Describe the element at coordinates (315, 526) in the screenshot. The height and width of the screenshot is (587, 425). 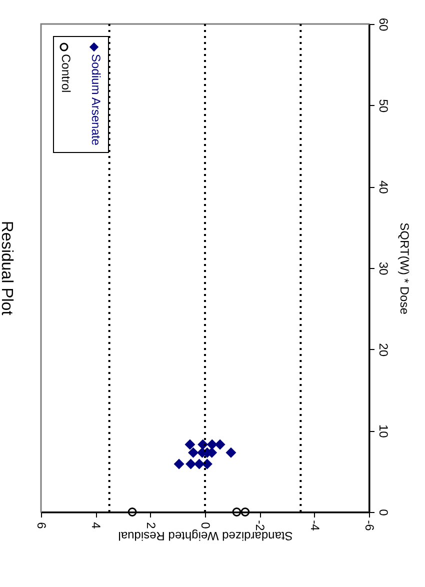
I see `x-tick-label: -4` at that location.